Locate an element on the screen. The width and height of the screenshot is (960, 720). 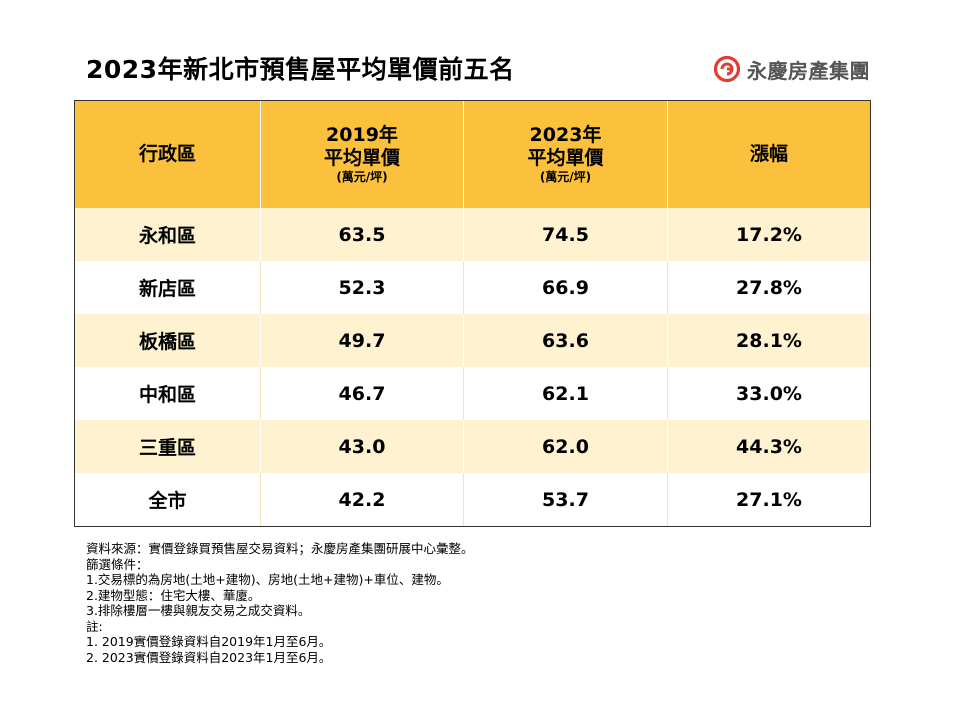
page-title: 2023年新北市預售屋平均單價前五名 is located at coordinates (300, 69).